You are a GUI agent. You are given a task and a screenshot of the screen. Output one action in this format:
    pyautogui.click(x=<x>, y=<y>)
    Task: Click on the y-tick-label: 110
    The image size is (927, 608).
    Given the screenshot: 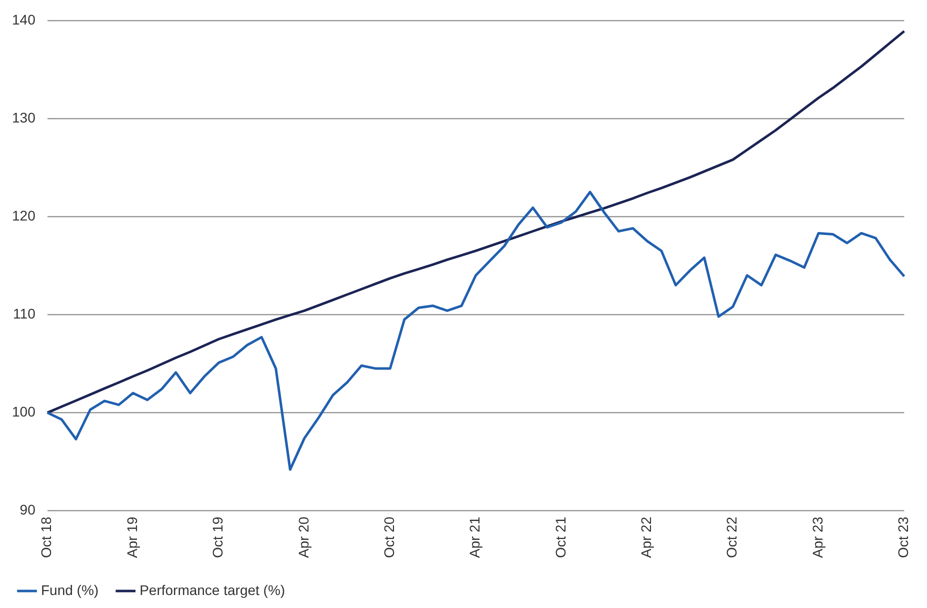 What is the action you would take?
    pyautogui.click(x=24, y=313)
    